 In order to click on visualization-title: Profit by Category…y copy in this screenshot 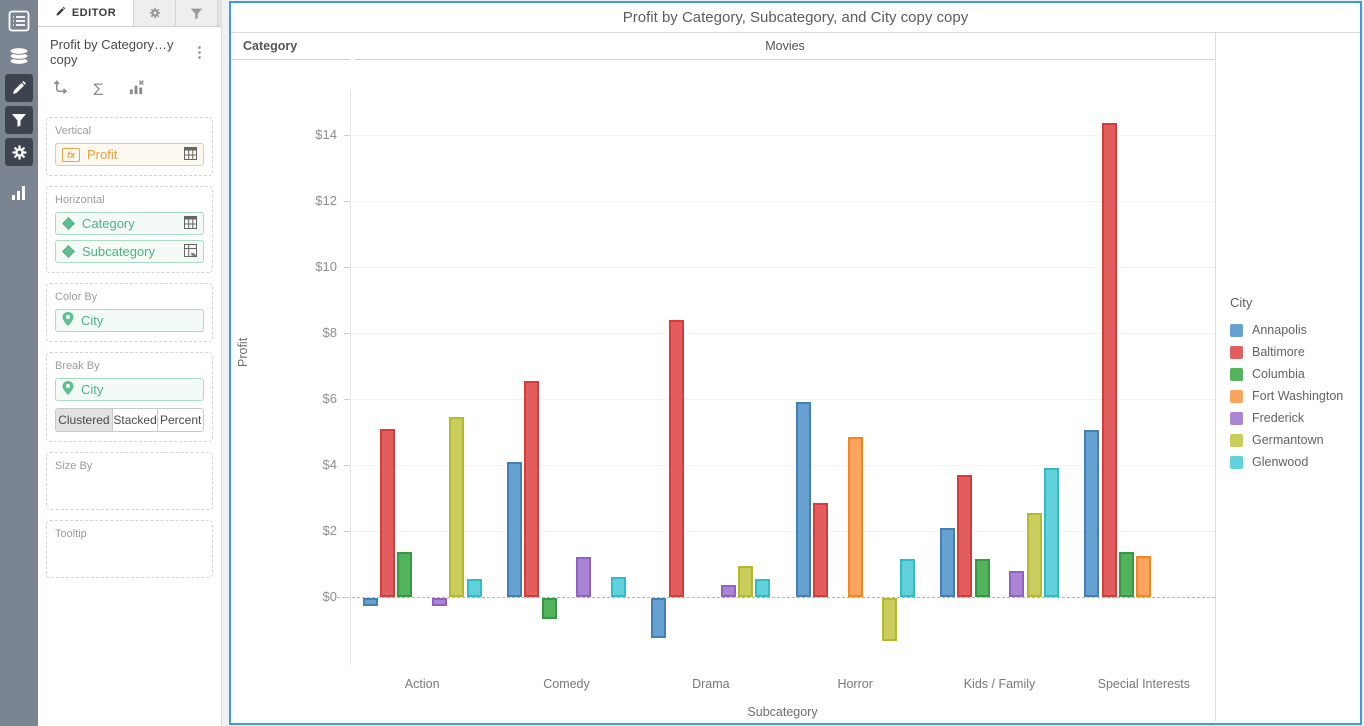, I will do `click(112, 52)`.